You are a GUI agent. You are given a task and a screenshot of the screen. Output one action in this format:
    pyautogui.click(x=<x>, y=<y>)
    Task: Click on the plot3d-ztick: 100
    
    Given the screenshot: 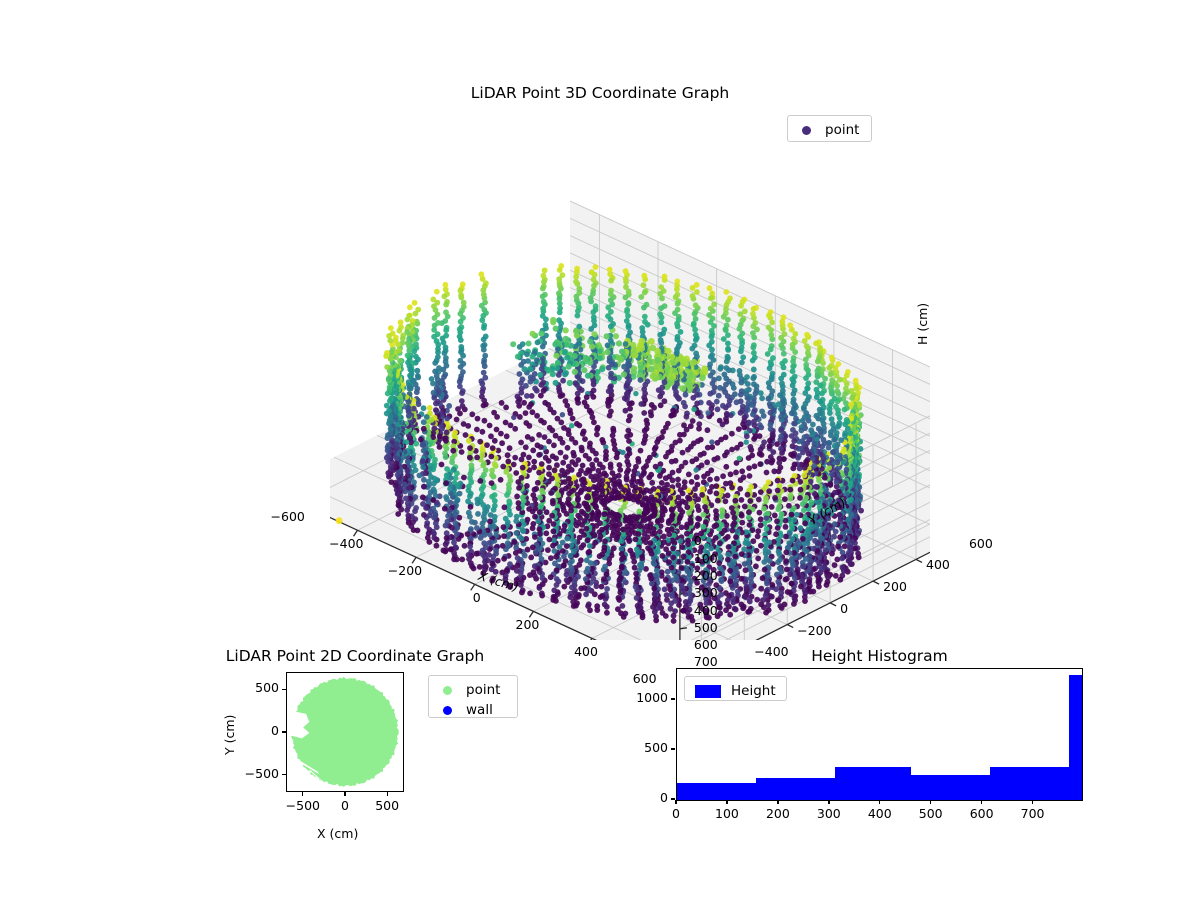 What is the action you would take?
    pyautogui.click(x=705, y=558)
    